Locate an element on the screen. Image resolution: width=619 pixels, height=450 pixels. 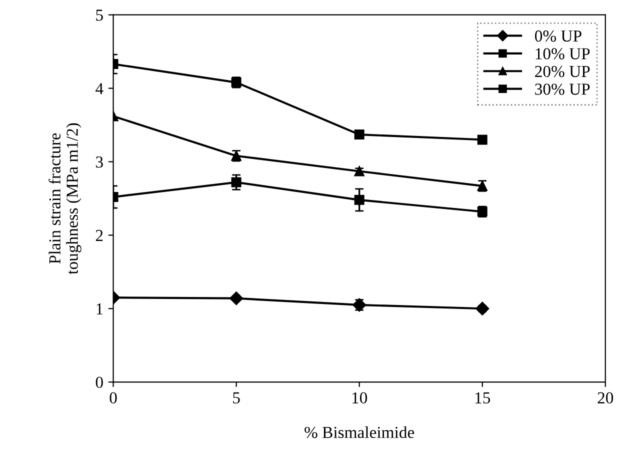
y-tick-label: 1 is located at coordinates (99, 308).